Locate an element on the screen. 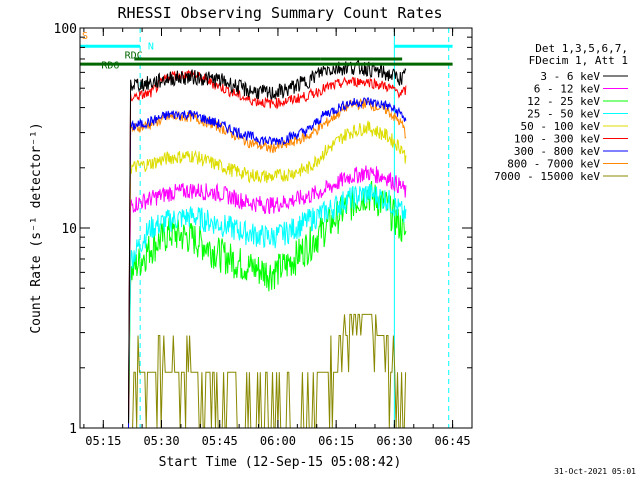 This screenshot has height=484, width=640. legend-header-line-2: FDecim 1, Att 1 is located at coordinates (578, 60).